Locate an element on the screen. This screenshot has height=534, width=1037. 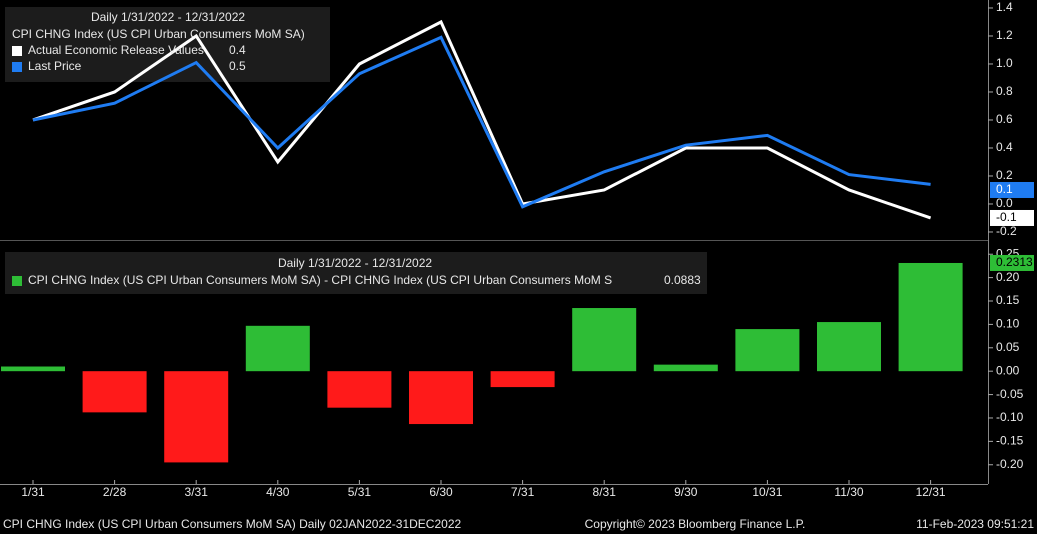
last-value-label: 0.1 is located at coordinates (1004, 189).